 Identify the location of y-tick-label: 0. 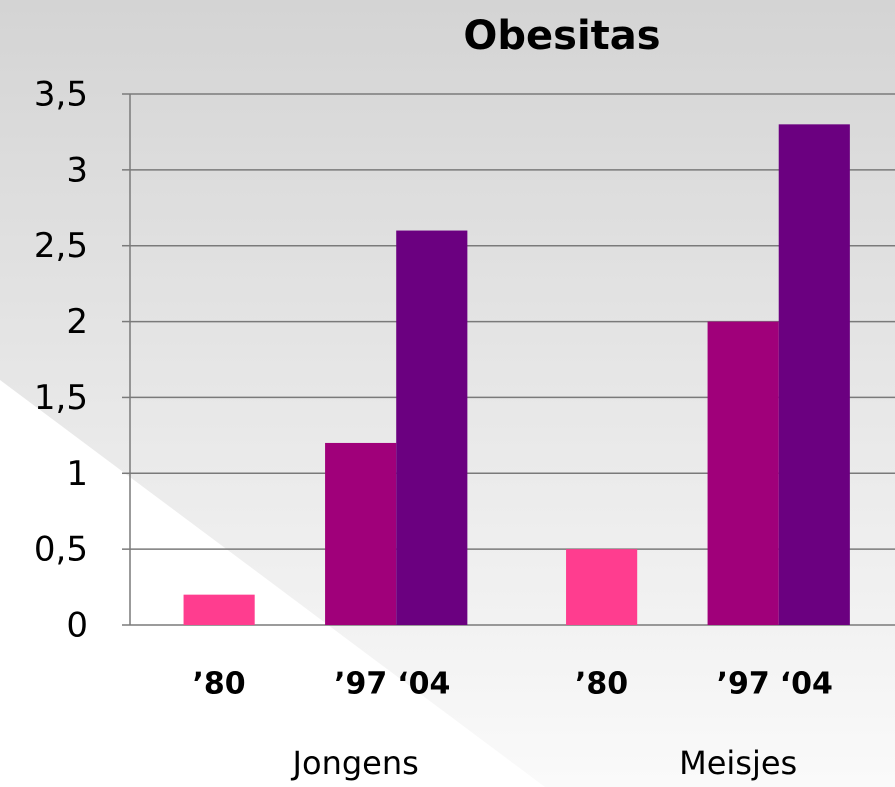
(77, 626).